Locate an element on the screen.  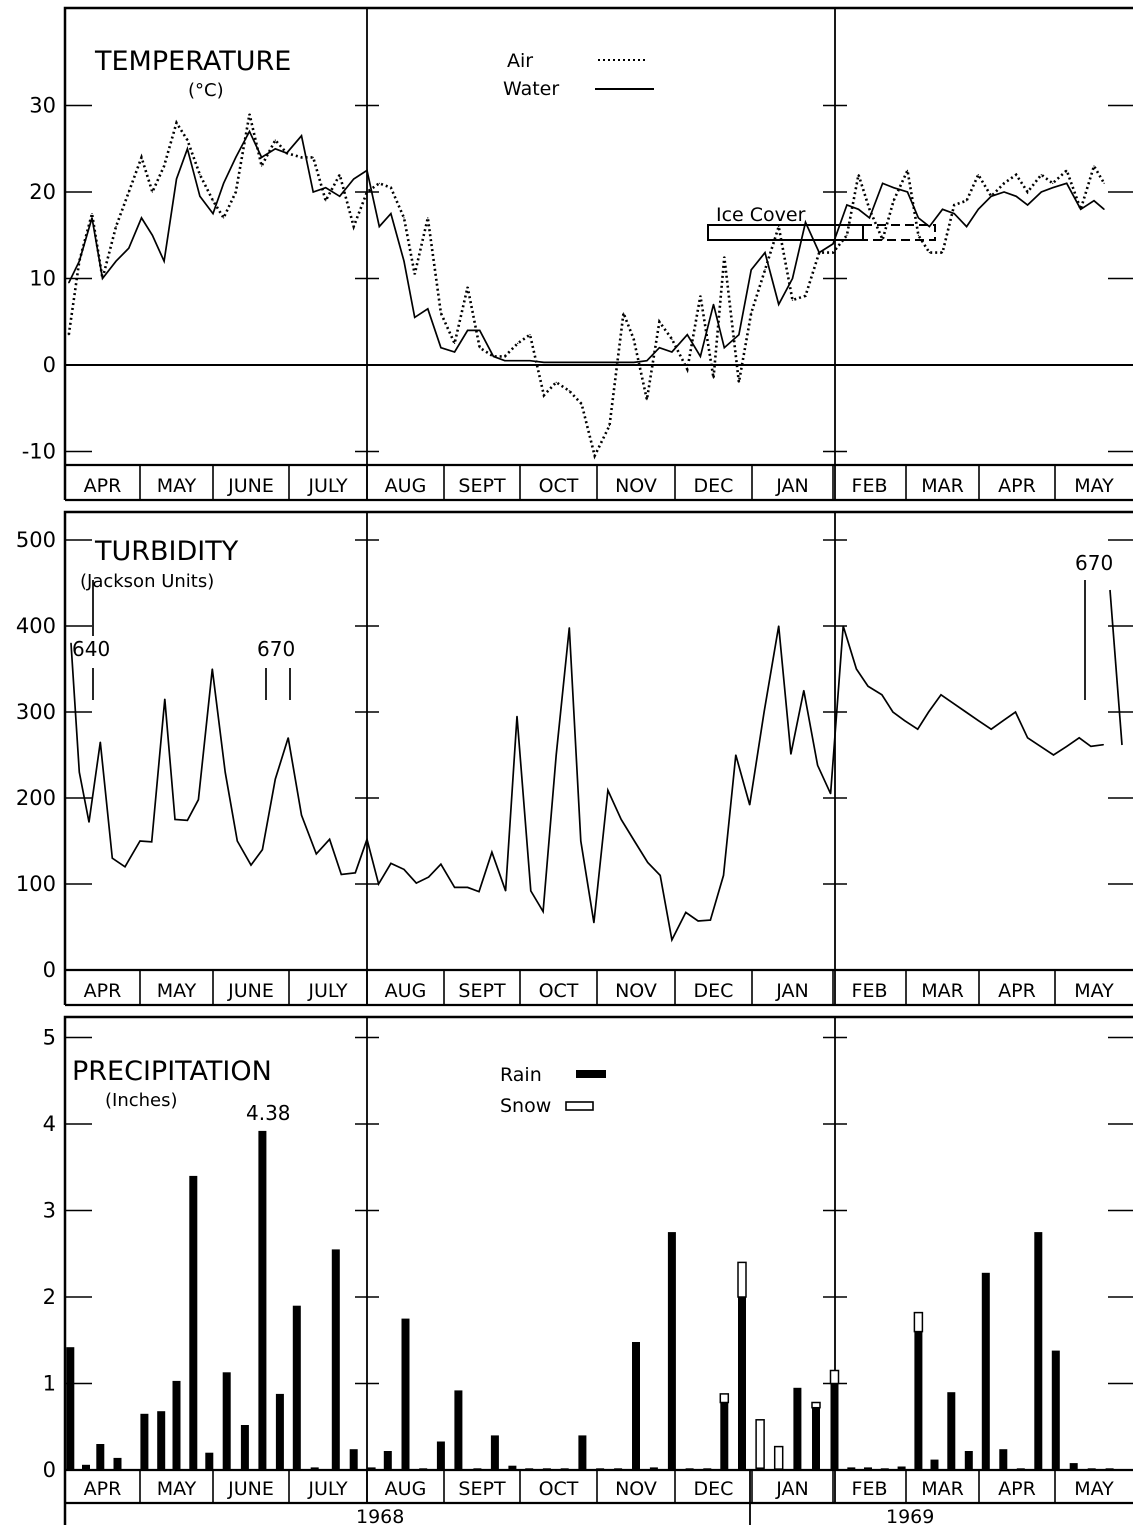
temp-month-10-label: JAN is located at coordinates (791, 486).